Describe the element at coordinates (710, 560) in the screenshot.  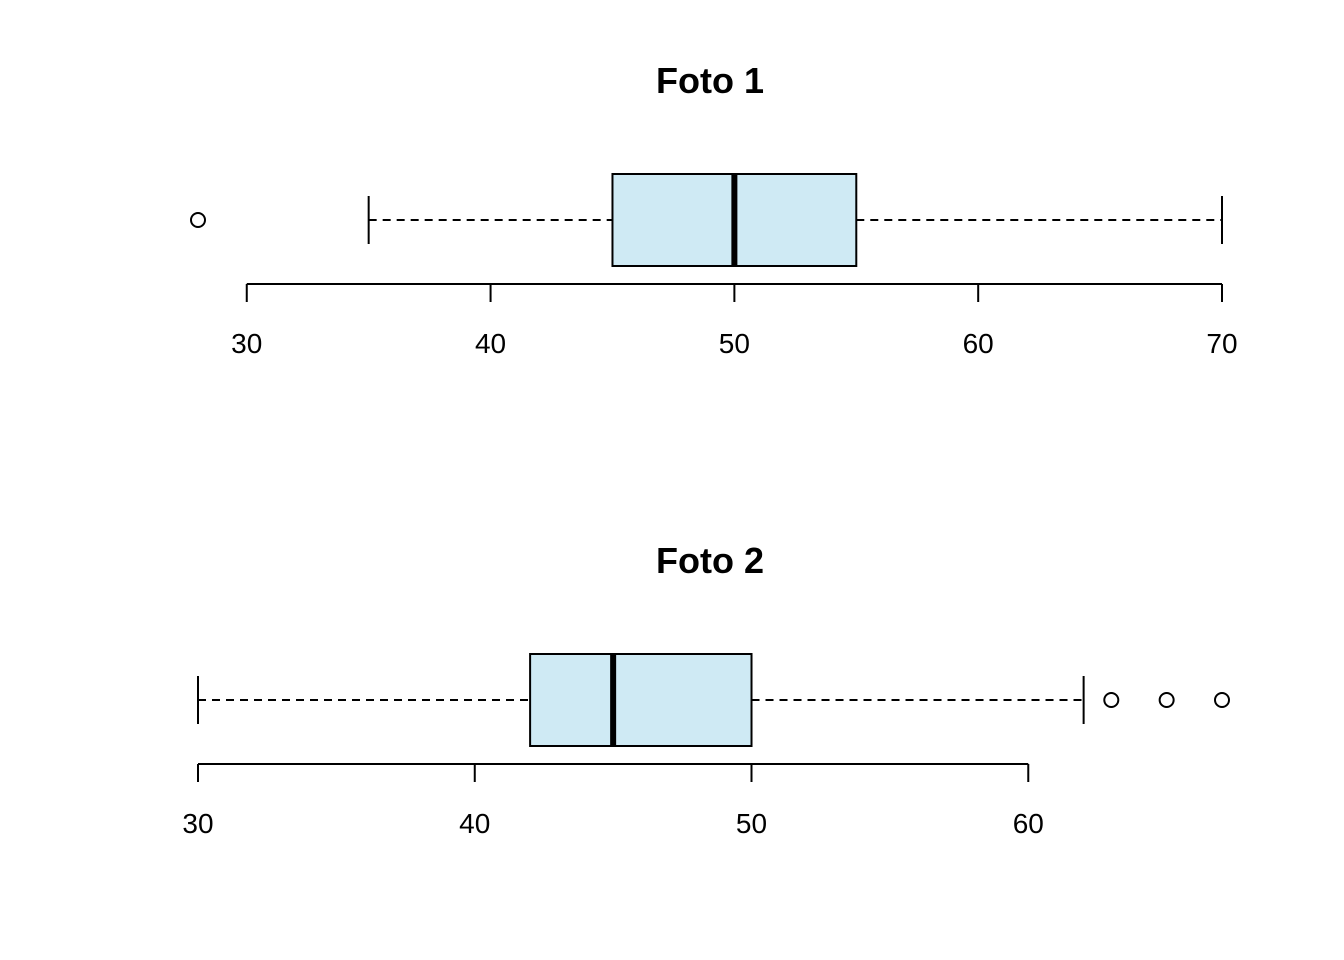
I see `chart-title: Foto 2` at that location.